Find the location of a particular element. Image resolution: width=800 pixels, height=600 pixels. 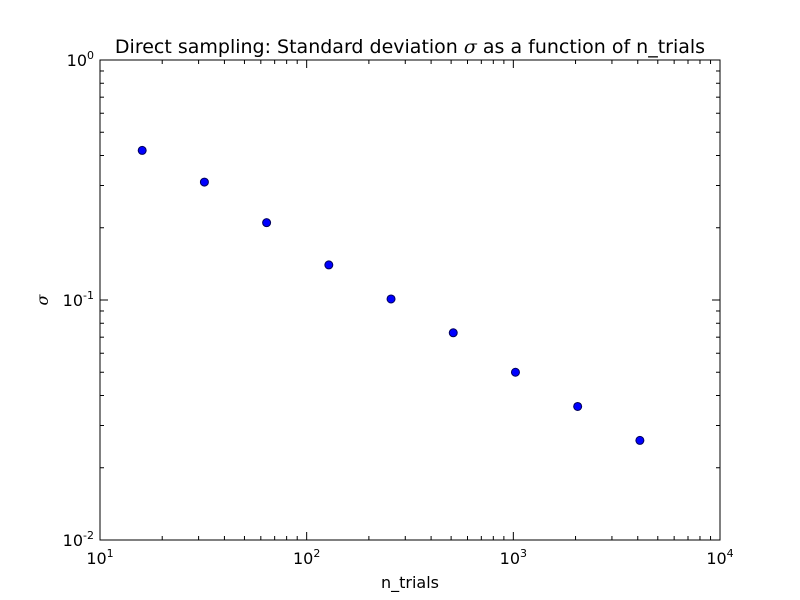

y-tick-label: 10⁻² is located at coordinates (78, 539).